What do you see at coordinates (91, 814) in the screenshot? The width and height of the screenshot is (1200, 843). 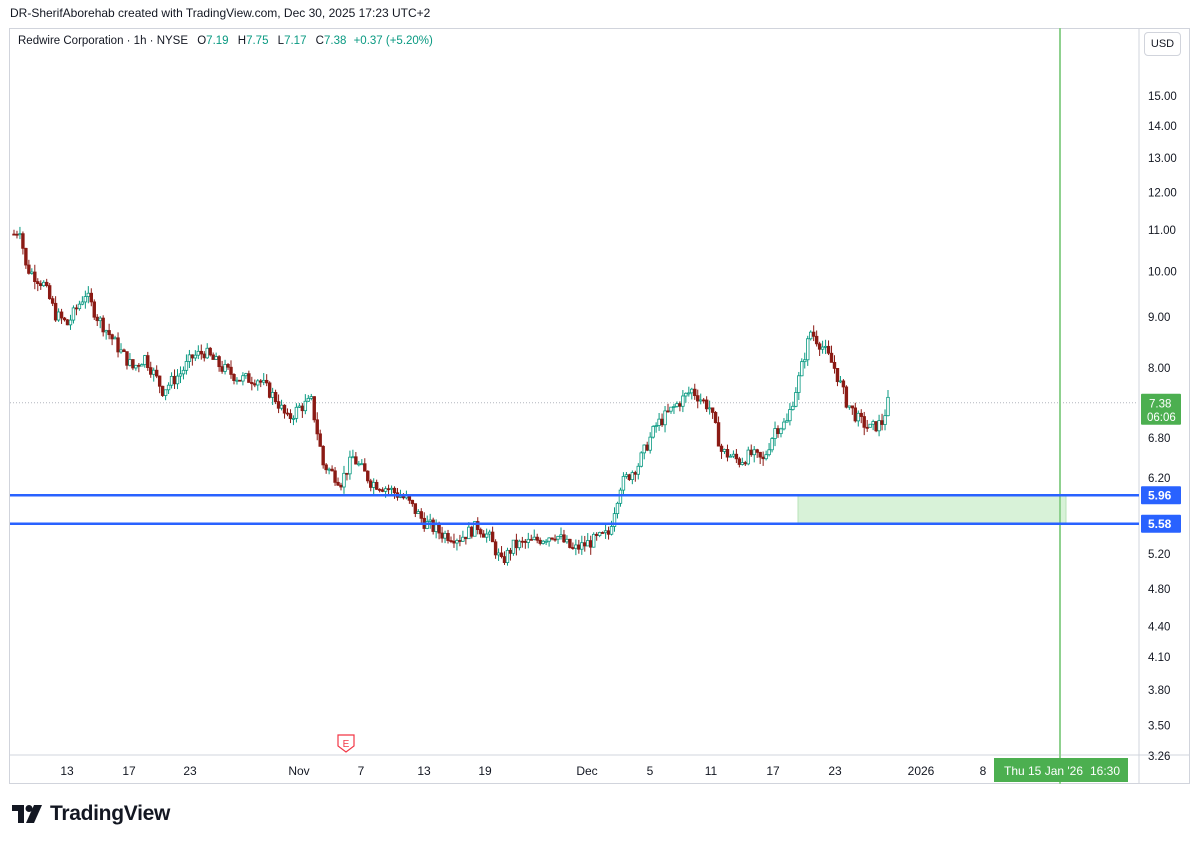 I see `tradingview-logo: TradingView` at bounding box center [91, 814].